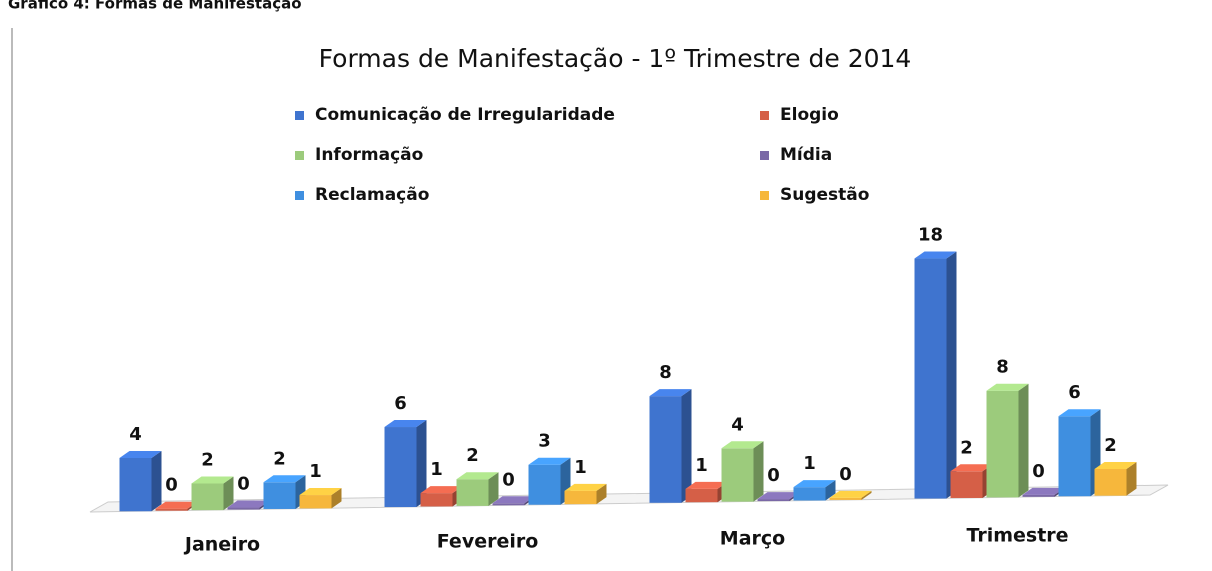  What do you see at coordinates (930, 235) in the screenshot?
I see `data-label: 18` at bounding box center [930, 235].